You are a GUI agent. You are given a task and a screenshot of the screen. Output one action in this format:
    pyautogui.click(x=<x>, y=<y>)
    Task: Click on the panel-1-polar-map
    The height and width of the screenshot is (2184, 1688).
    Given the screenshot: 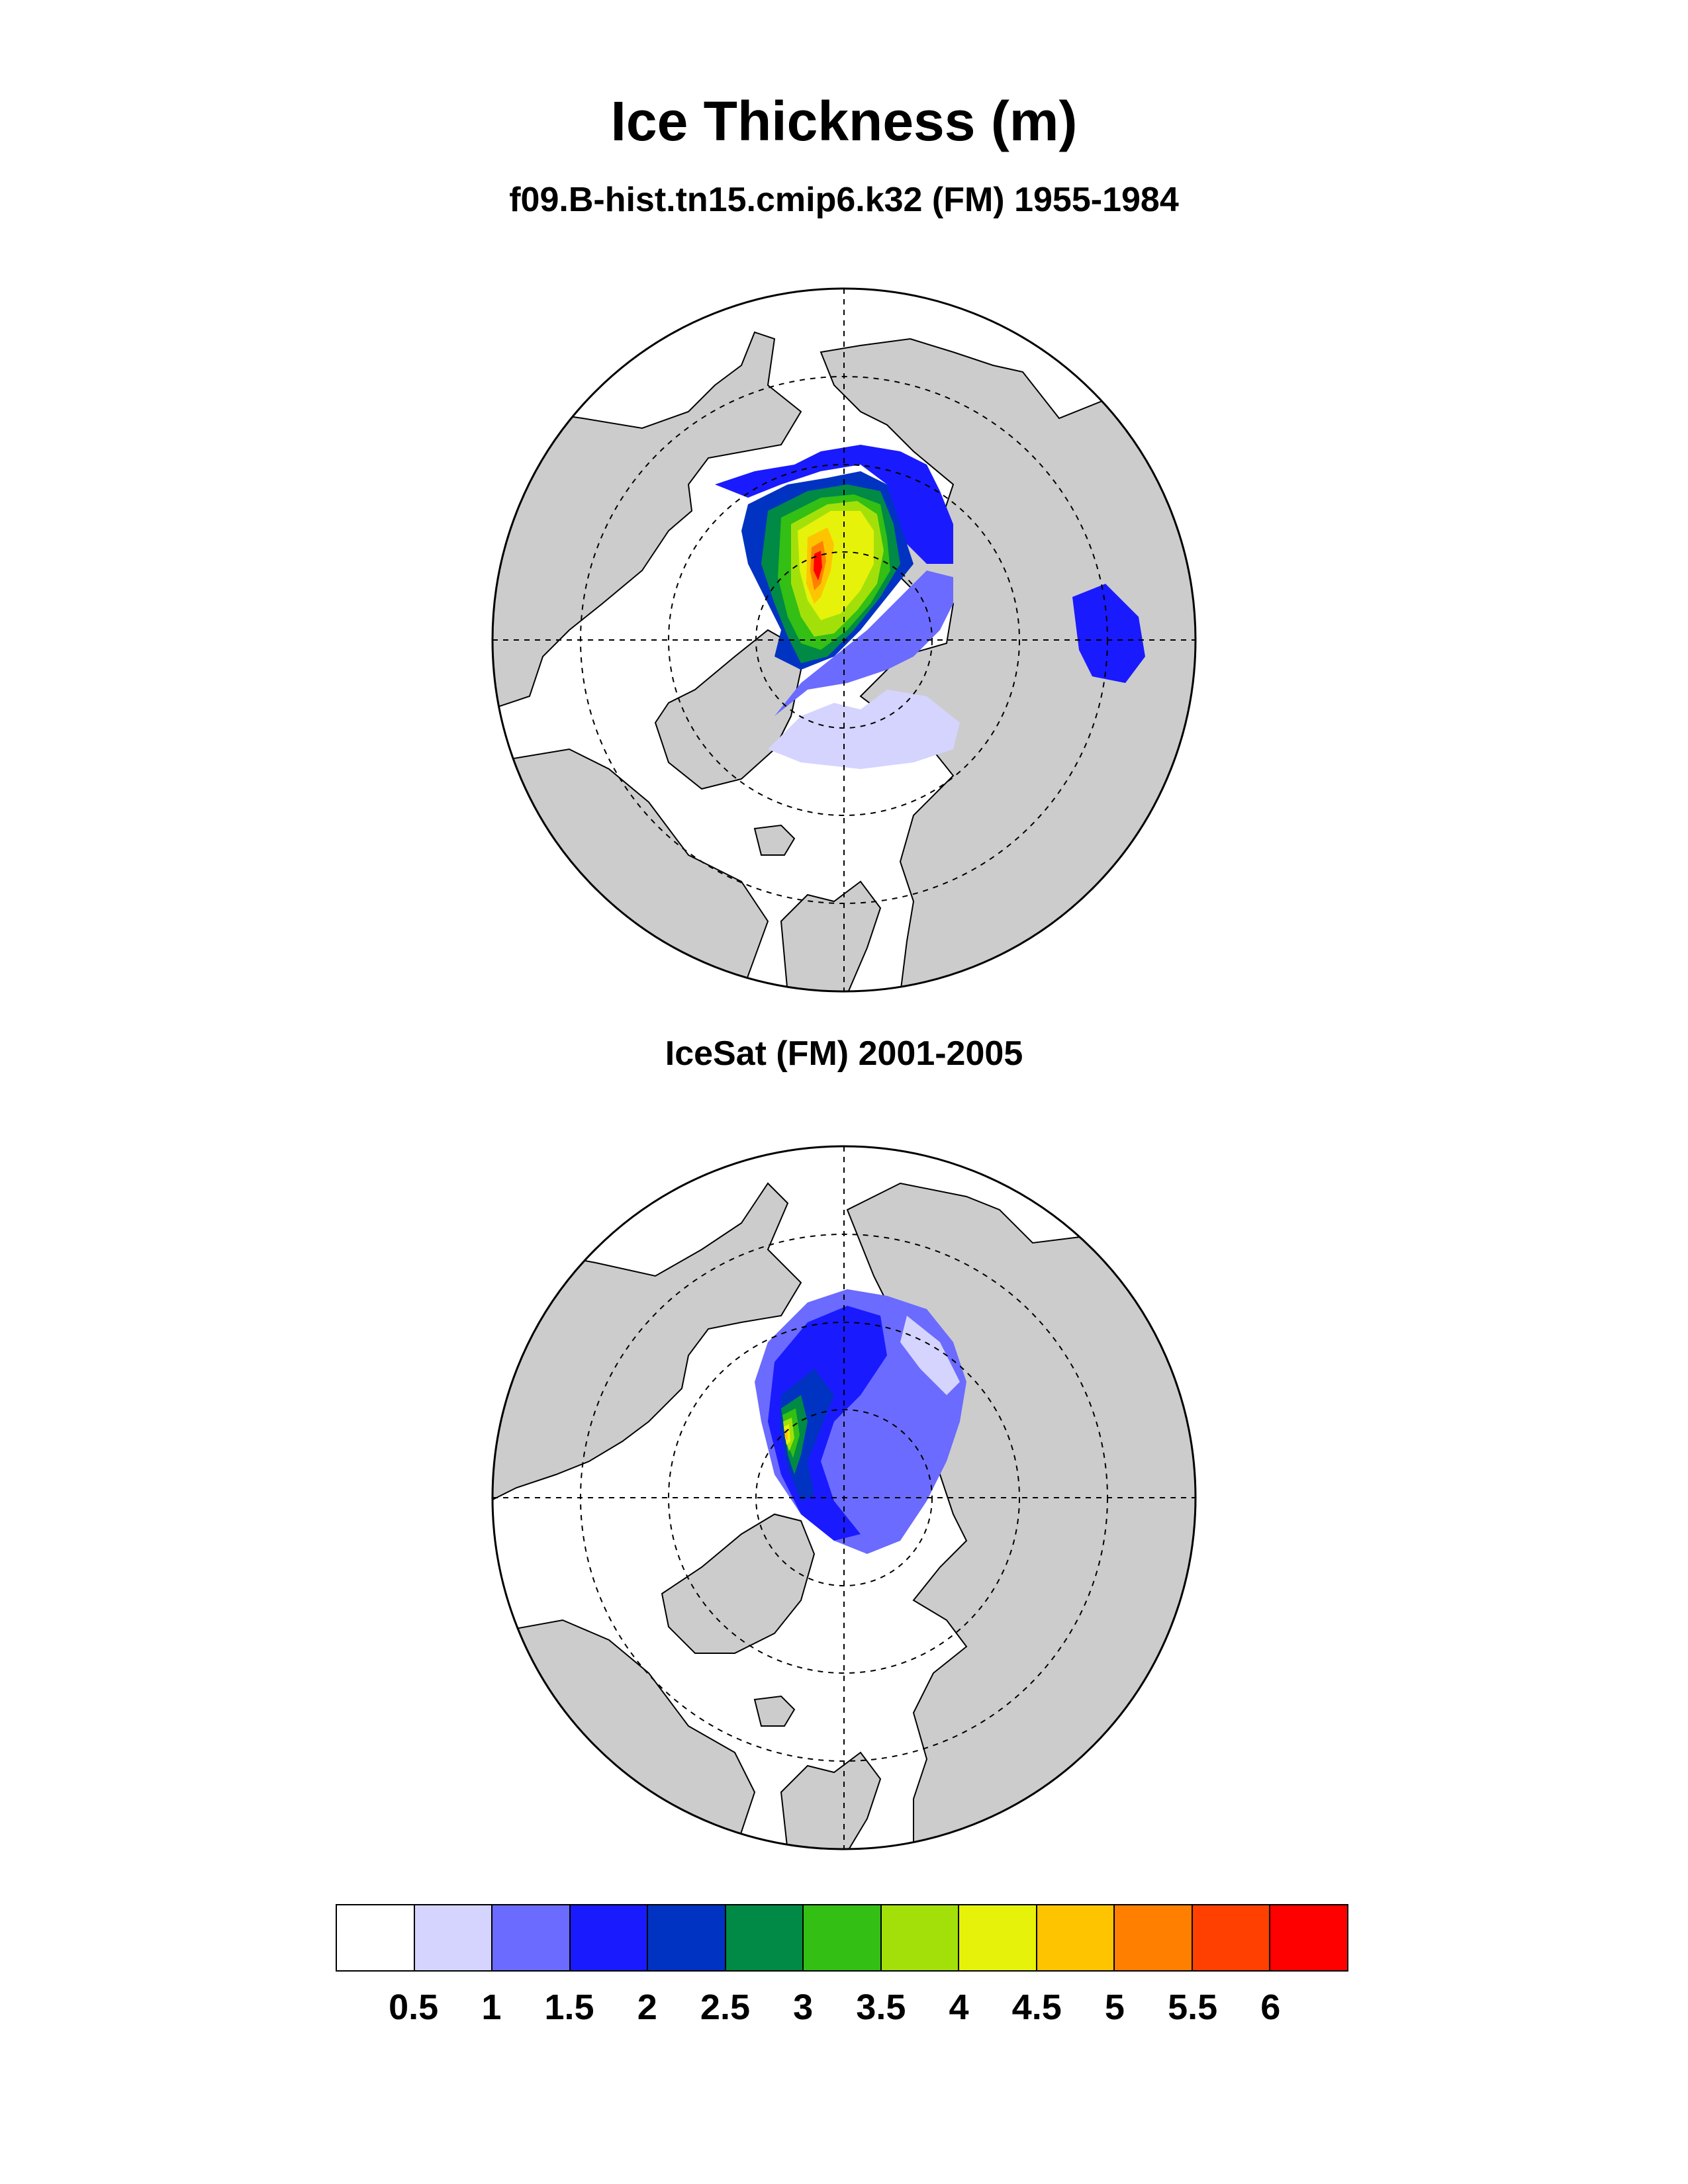 What is the action you would take?
    pyautogui.click(x=844, y=640)
    